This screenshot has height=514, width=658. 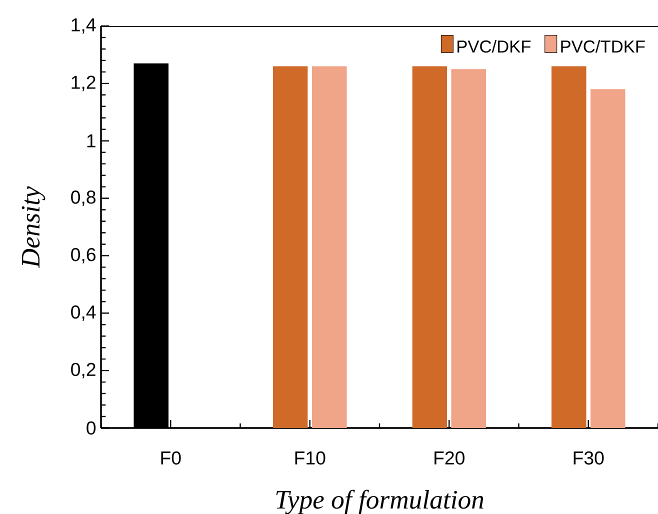 What do you see at coordinates (494, 46) in the screenshot?
I see `legend-label: PVC/DKF` at bounding box center [494, 46].